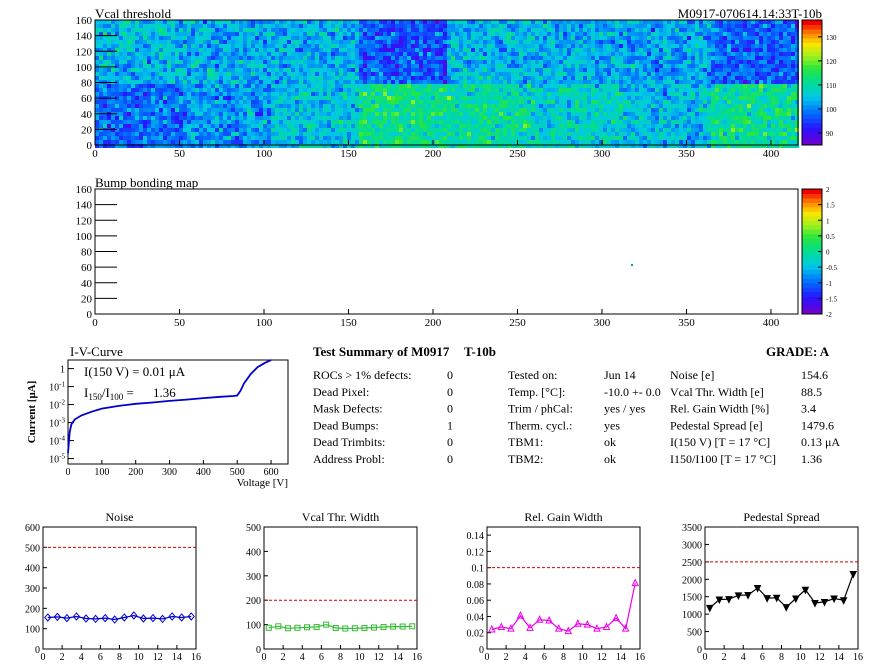 The image size is (896, 672). Describe the element at coordinates (447, 84) in the screenshot. I see `vcal-heatmap` at that location.